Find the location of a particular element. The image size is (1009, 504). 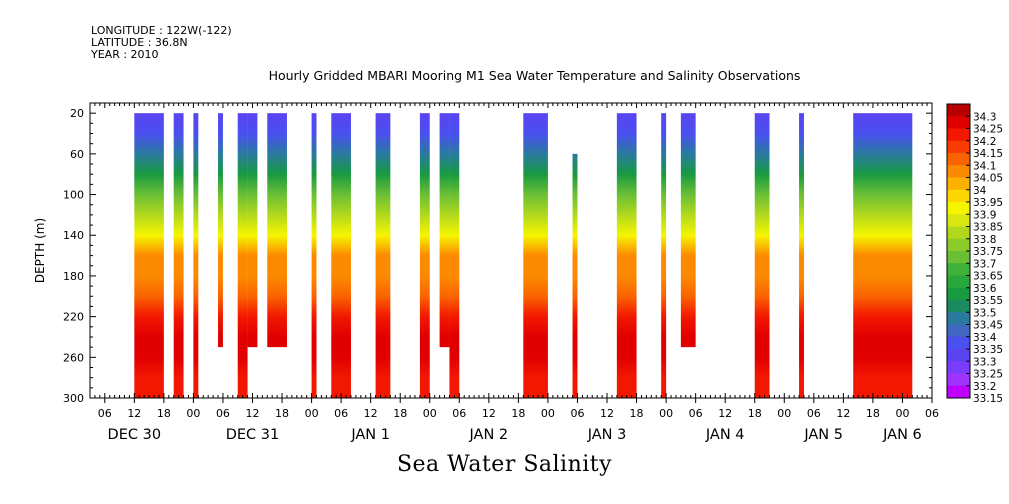

colorbar-label: 33.45 is located at coordinates (988, 326).